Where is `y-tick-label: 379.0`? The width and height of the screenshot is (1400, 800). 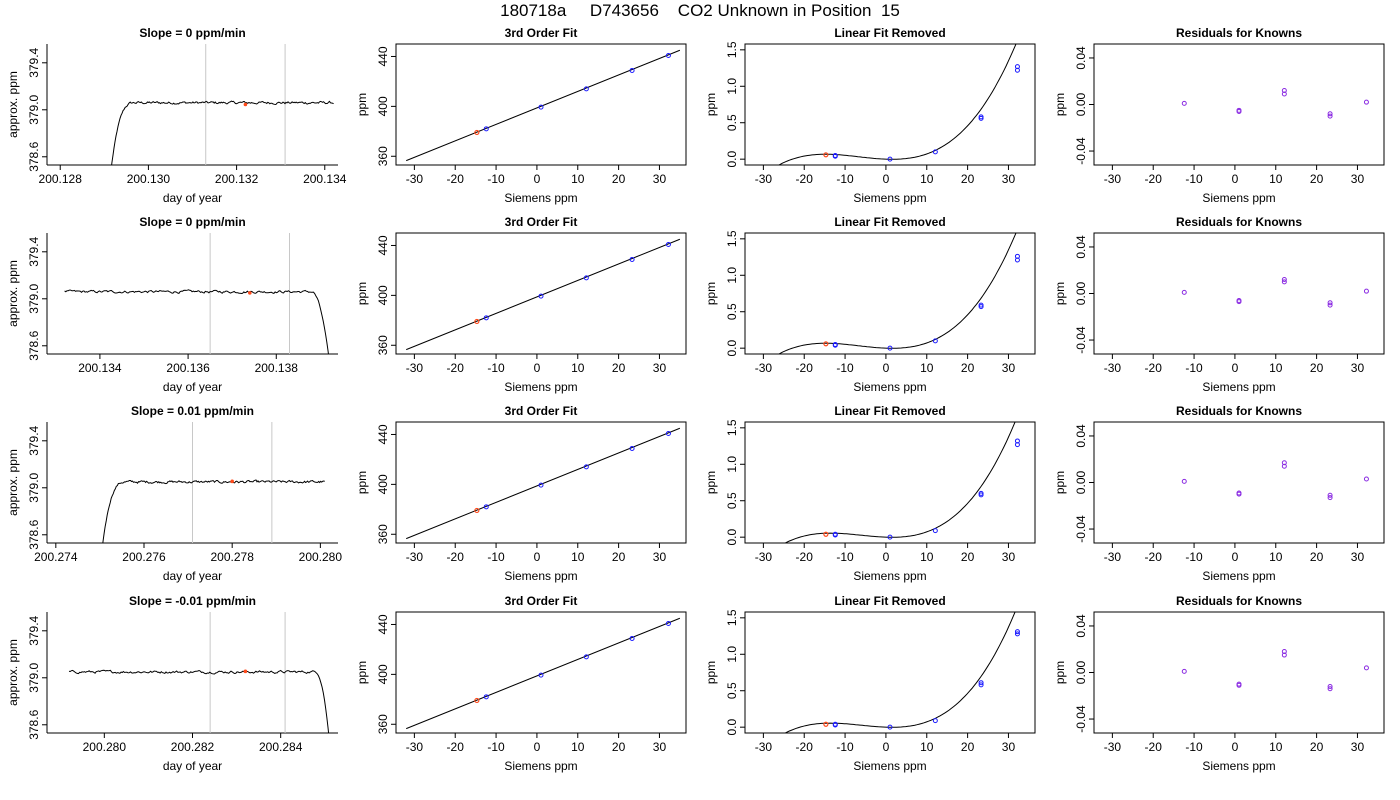 y-tick-label: 379.0 is located at coordinates (34, 677).